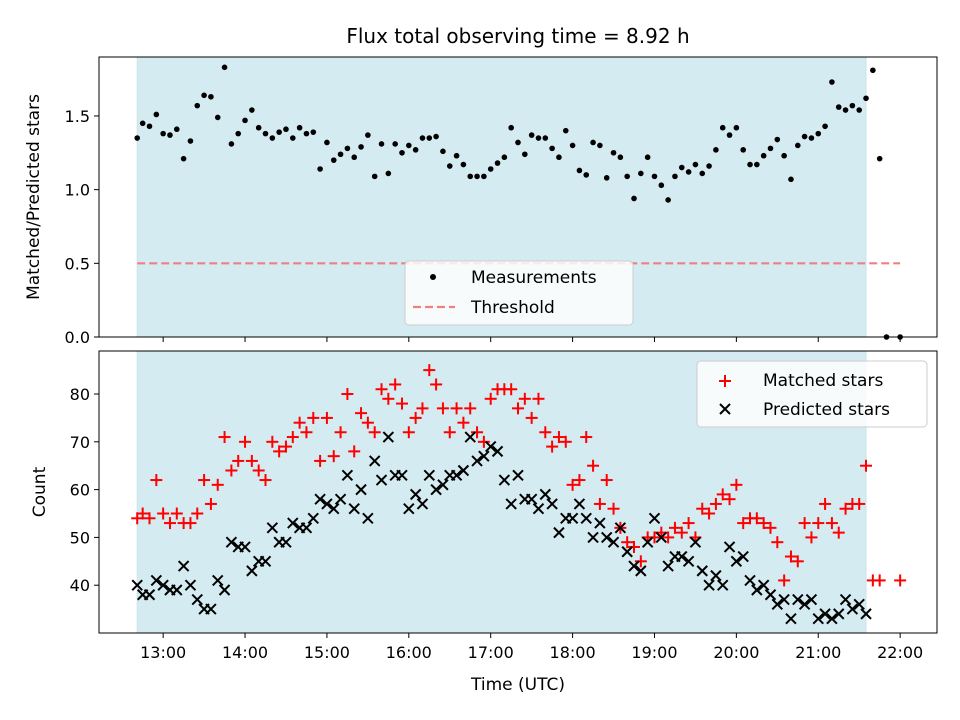 This screenshot has height=720, width=960. I want to click on ratio-y-label: Matched/Predicted stars, so click(34, 197).